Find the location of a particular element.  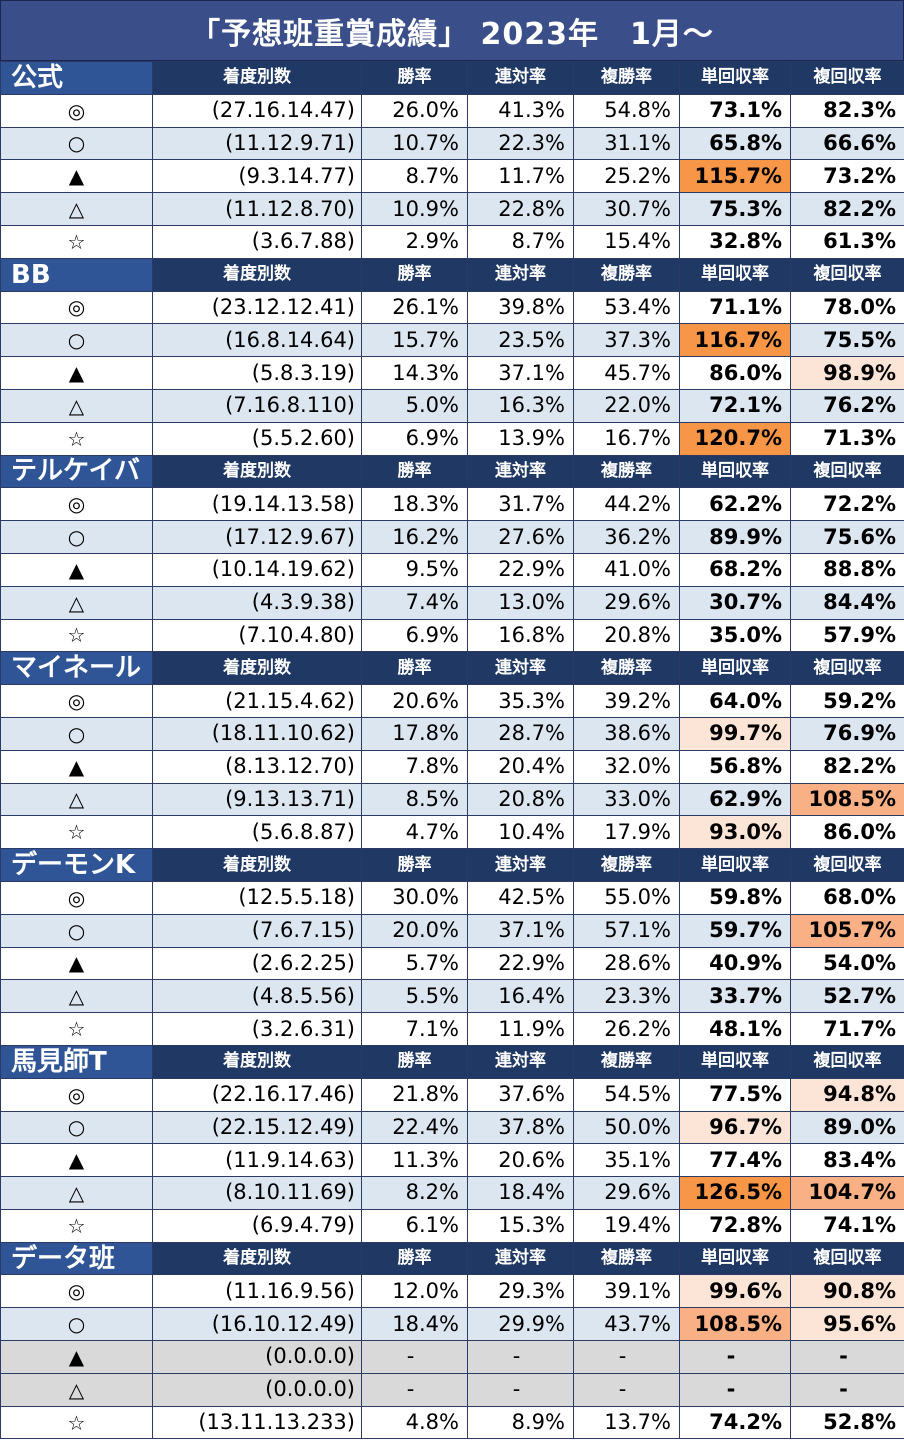

win-return-cell: 62.9% is located at coordinates (735, 799).